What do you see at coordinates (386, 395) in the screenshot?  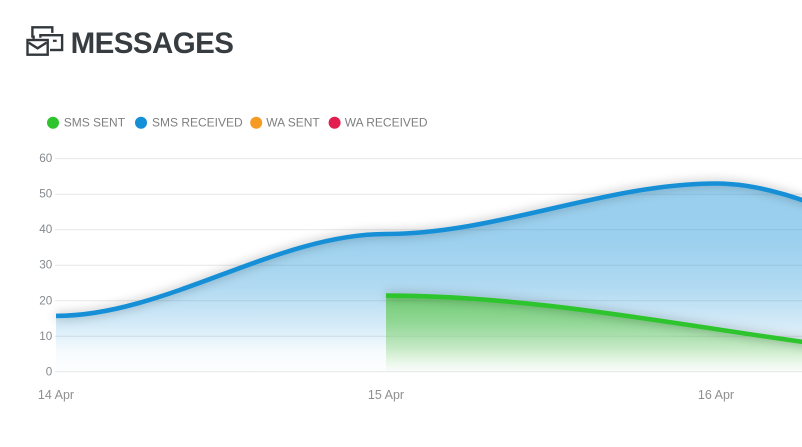 I see `svg-text: 15 Apr` at bounding box center [386, 395].